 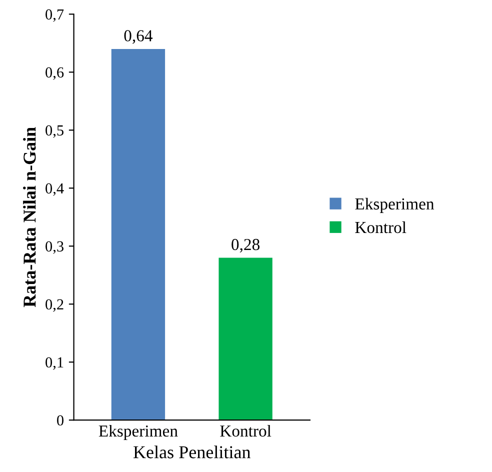 I want to click on y-tick-label: 0,1, so click(x=55, y=363).